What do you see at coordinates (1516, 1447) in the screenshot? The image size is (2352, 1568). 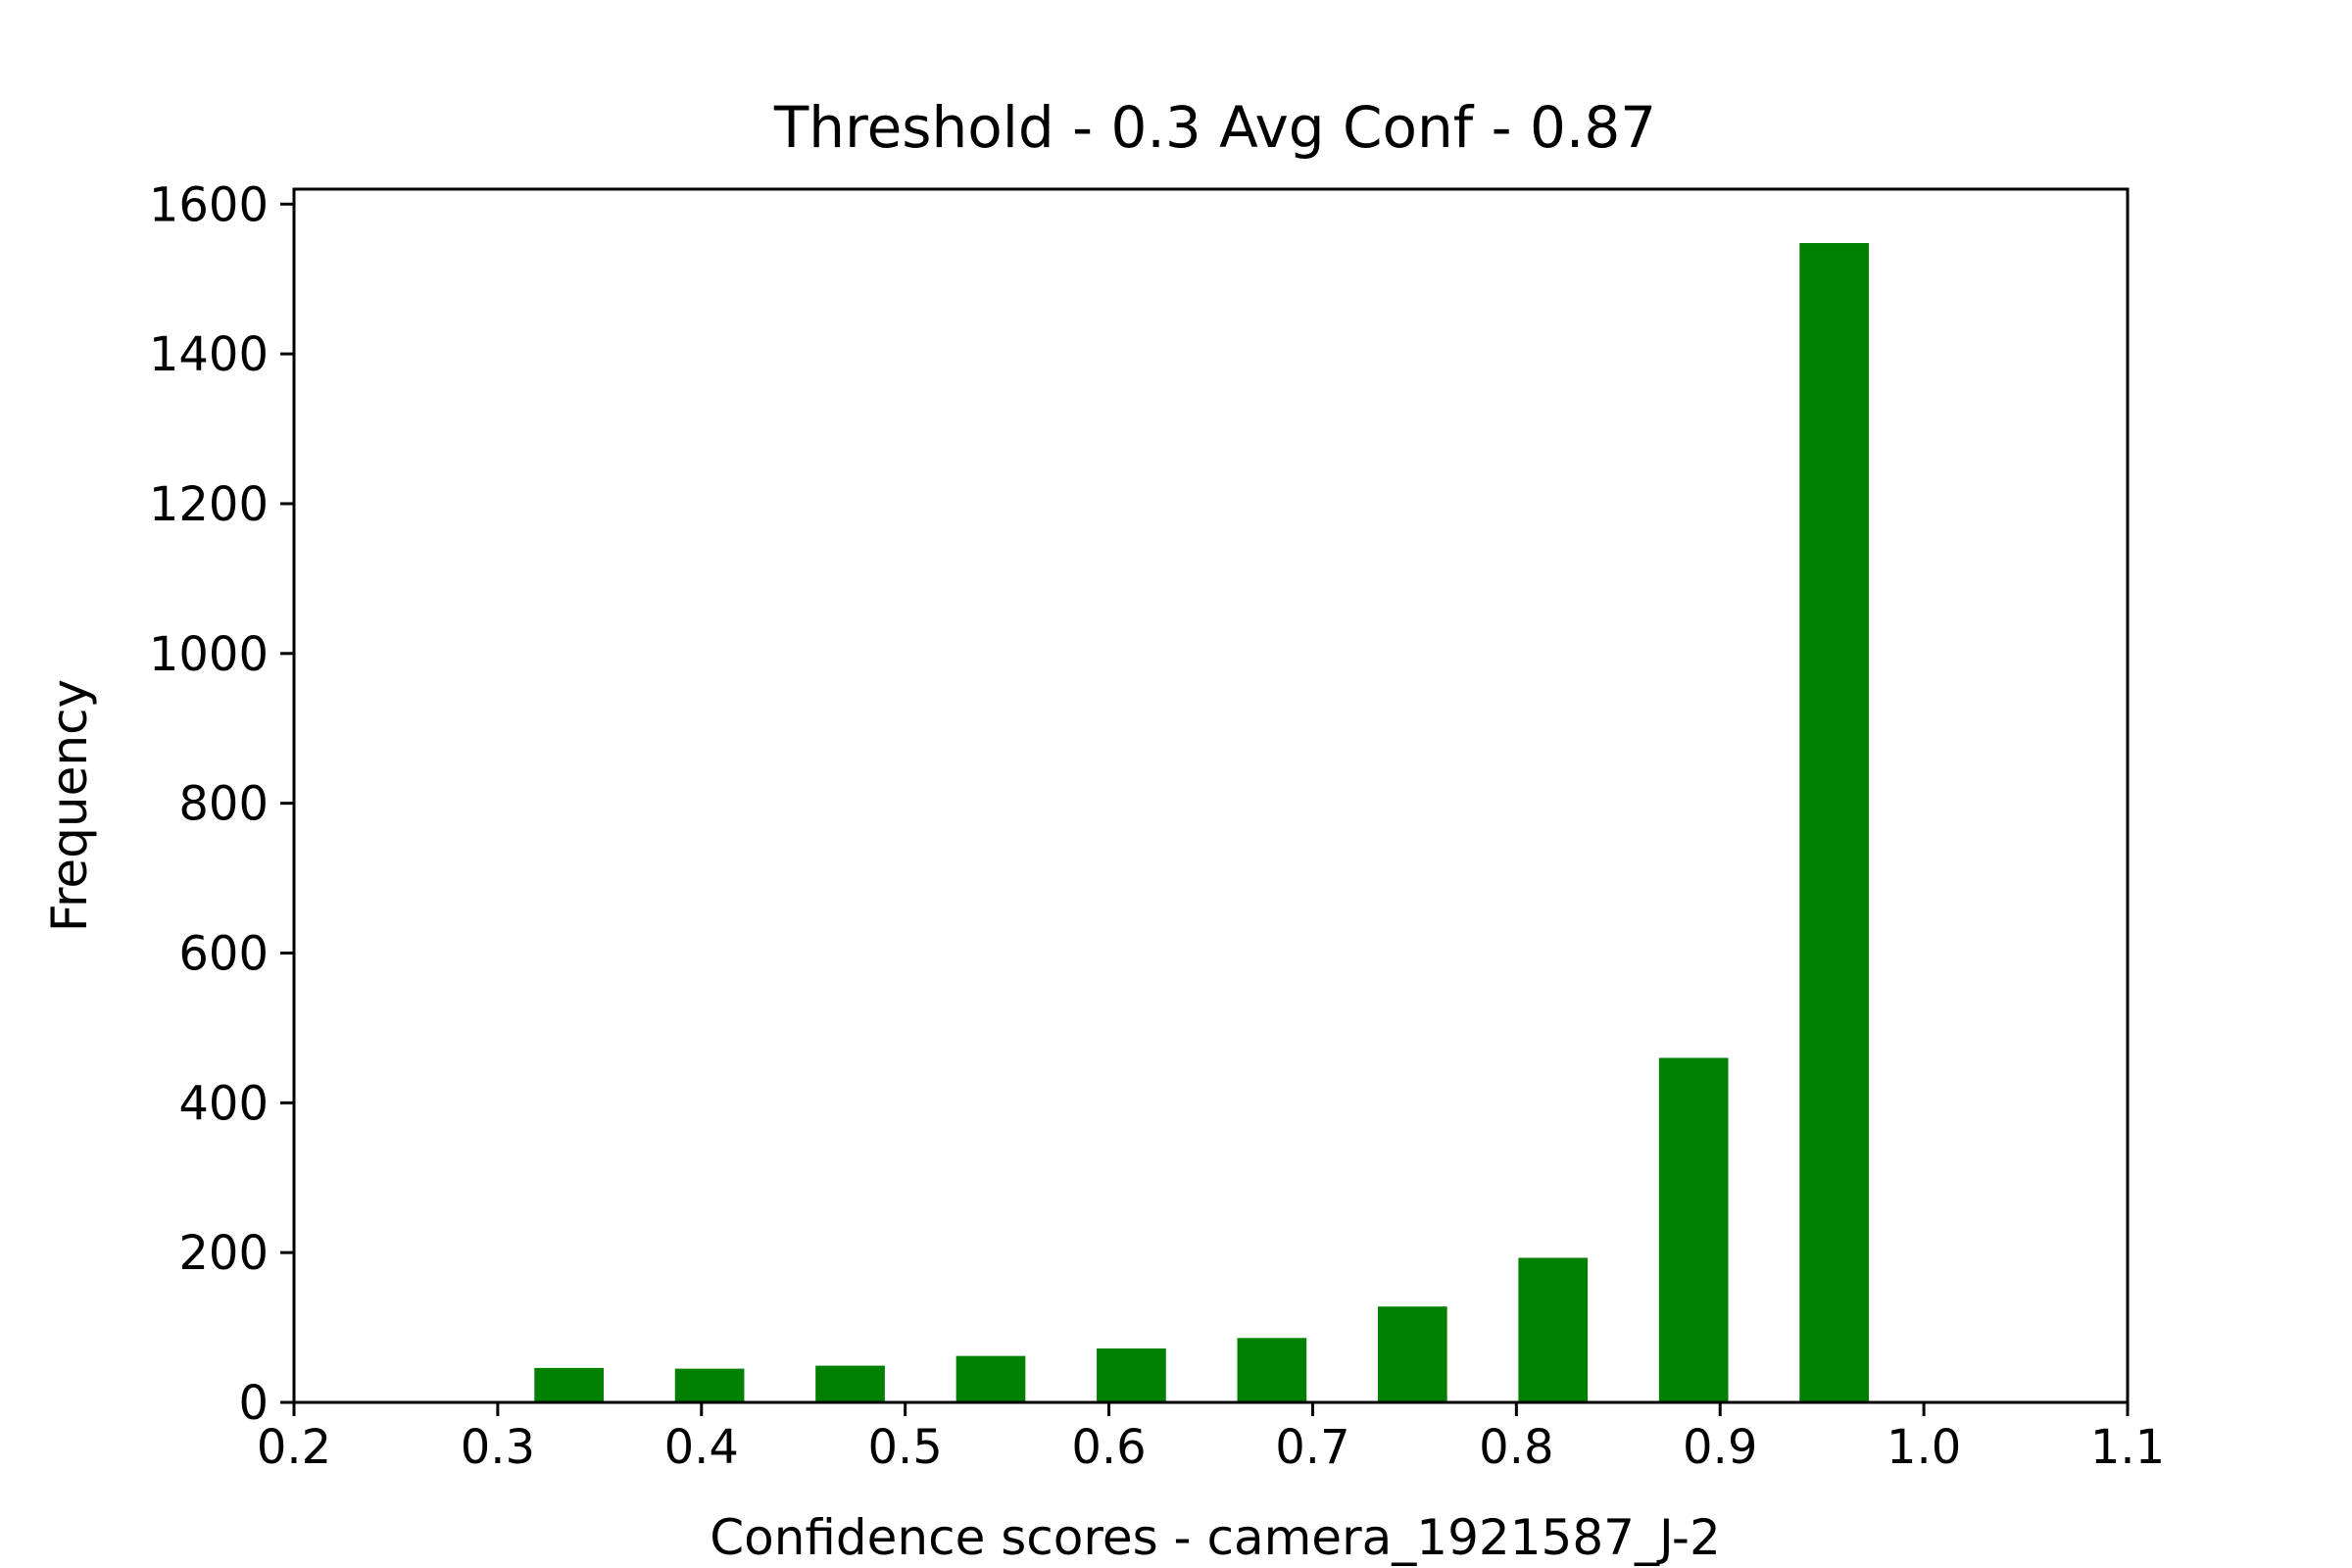 I see `x-tick-label: 0.8` at bounding box center [1516, 1447].